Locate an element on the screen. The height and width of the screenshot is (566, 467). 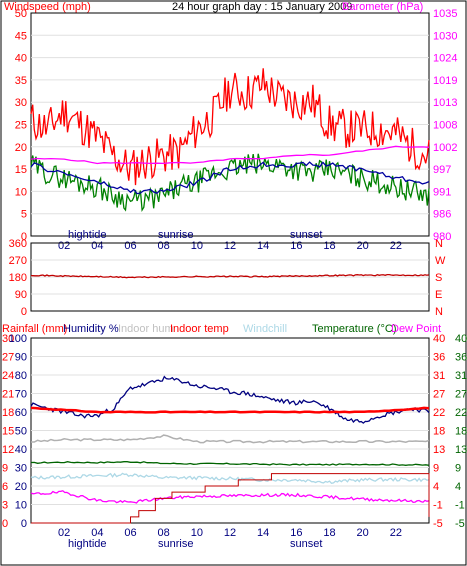
humidity-tick: 20 is located at coordinates (21, 487).